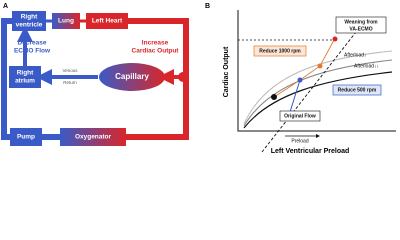  I want to click on label: Return, so click(70, 82).